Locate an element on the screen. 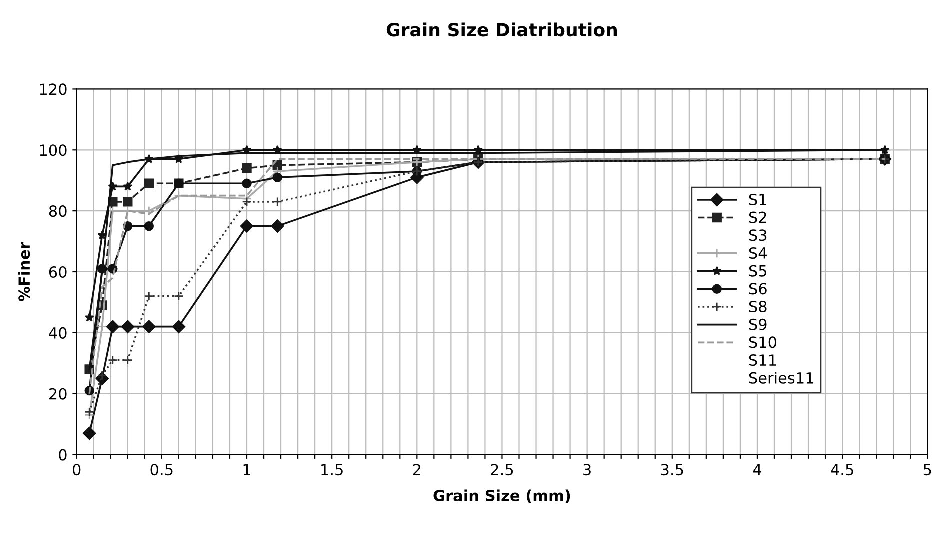  legend-label: S6 is located at coordinates (758, 289).